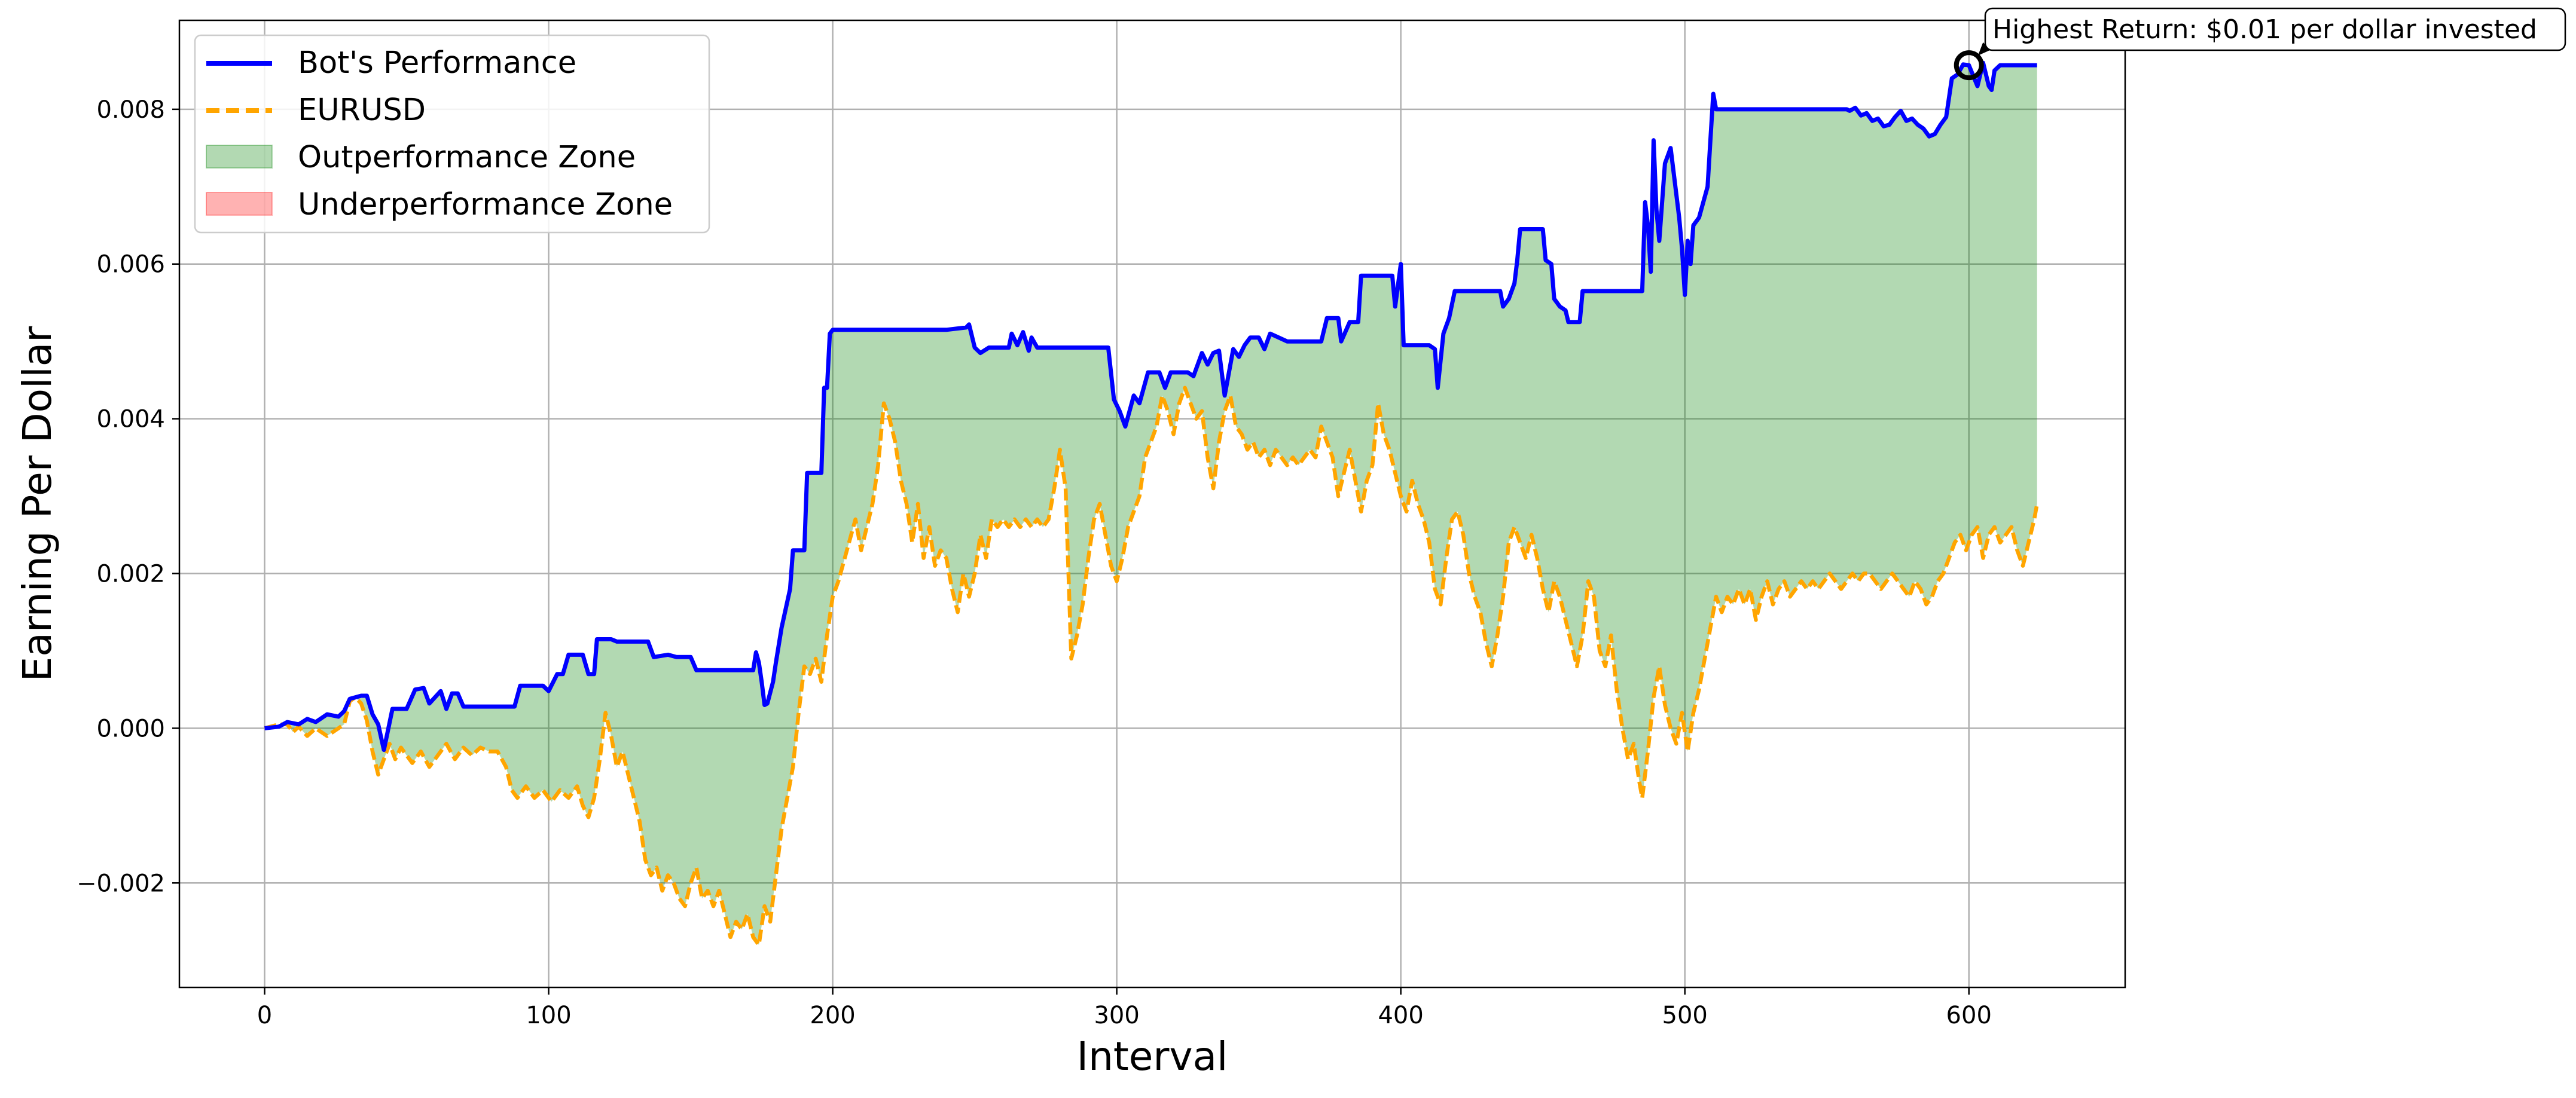 This screenshot has width=2576, height=1098. What do you see at coordinates (130, 419) in the screenshot?
I see `y-tick-label: 0.004` at bounding box center [130, 419].